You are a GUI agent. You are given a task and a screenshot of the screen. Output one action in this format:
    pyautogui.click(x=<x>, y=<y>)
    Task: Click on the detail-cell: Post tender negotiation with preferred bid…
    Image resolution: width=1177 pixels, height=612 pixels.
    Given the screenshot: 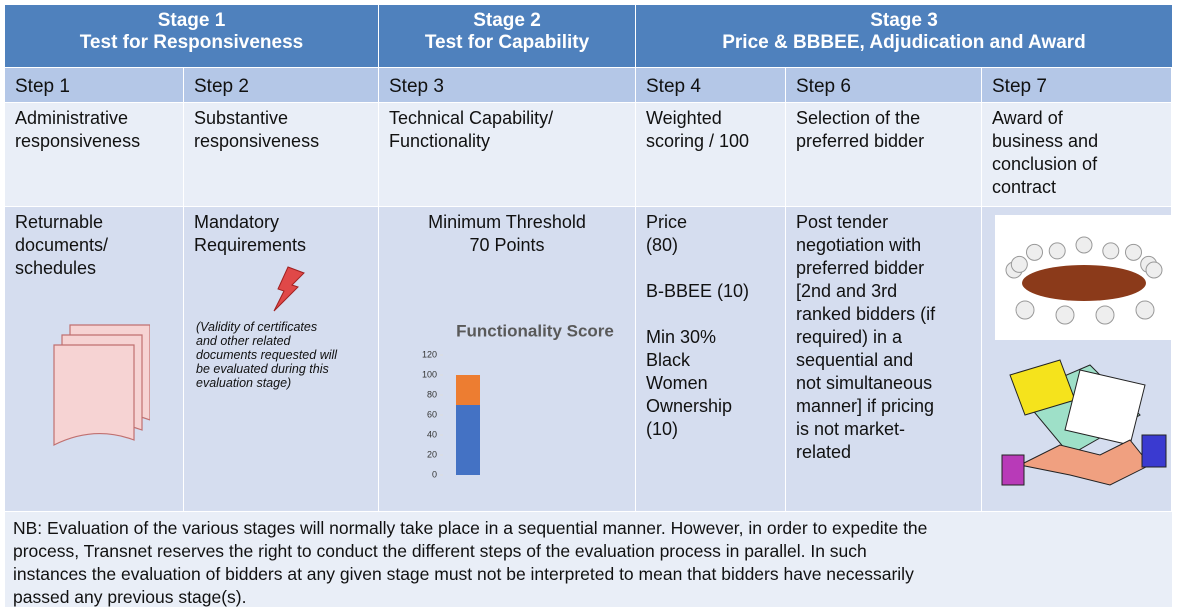 What is the action you would take?
    pyautogui.click(x=883, y=359)
    